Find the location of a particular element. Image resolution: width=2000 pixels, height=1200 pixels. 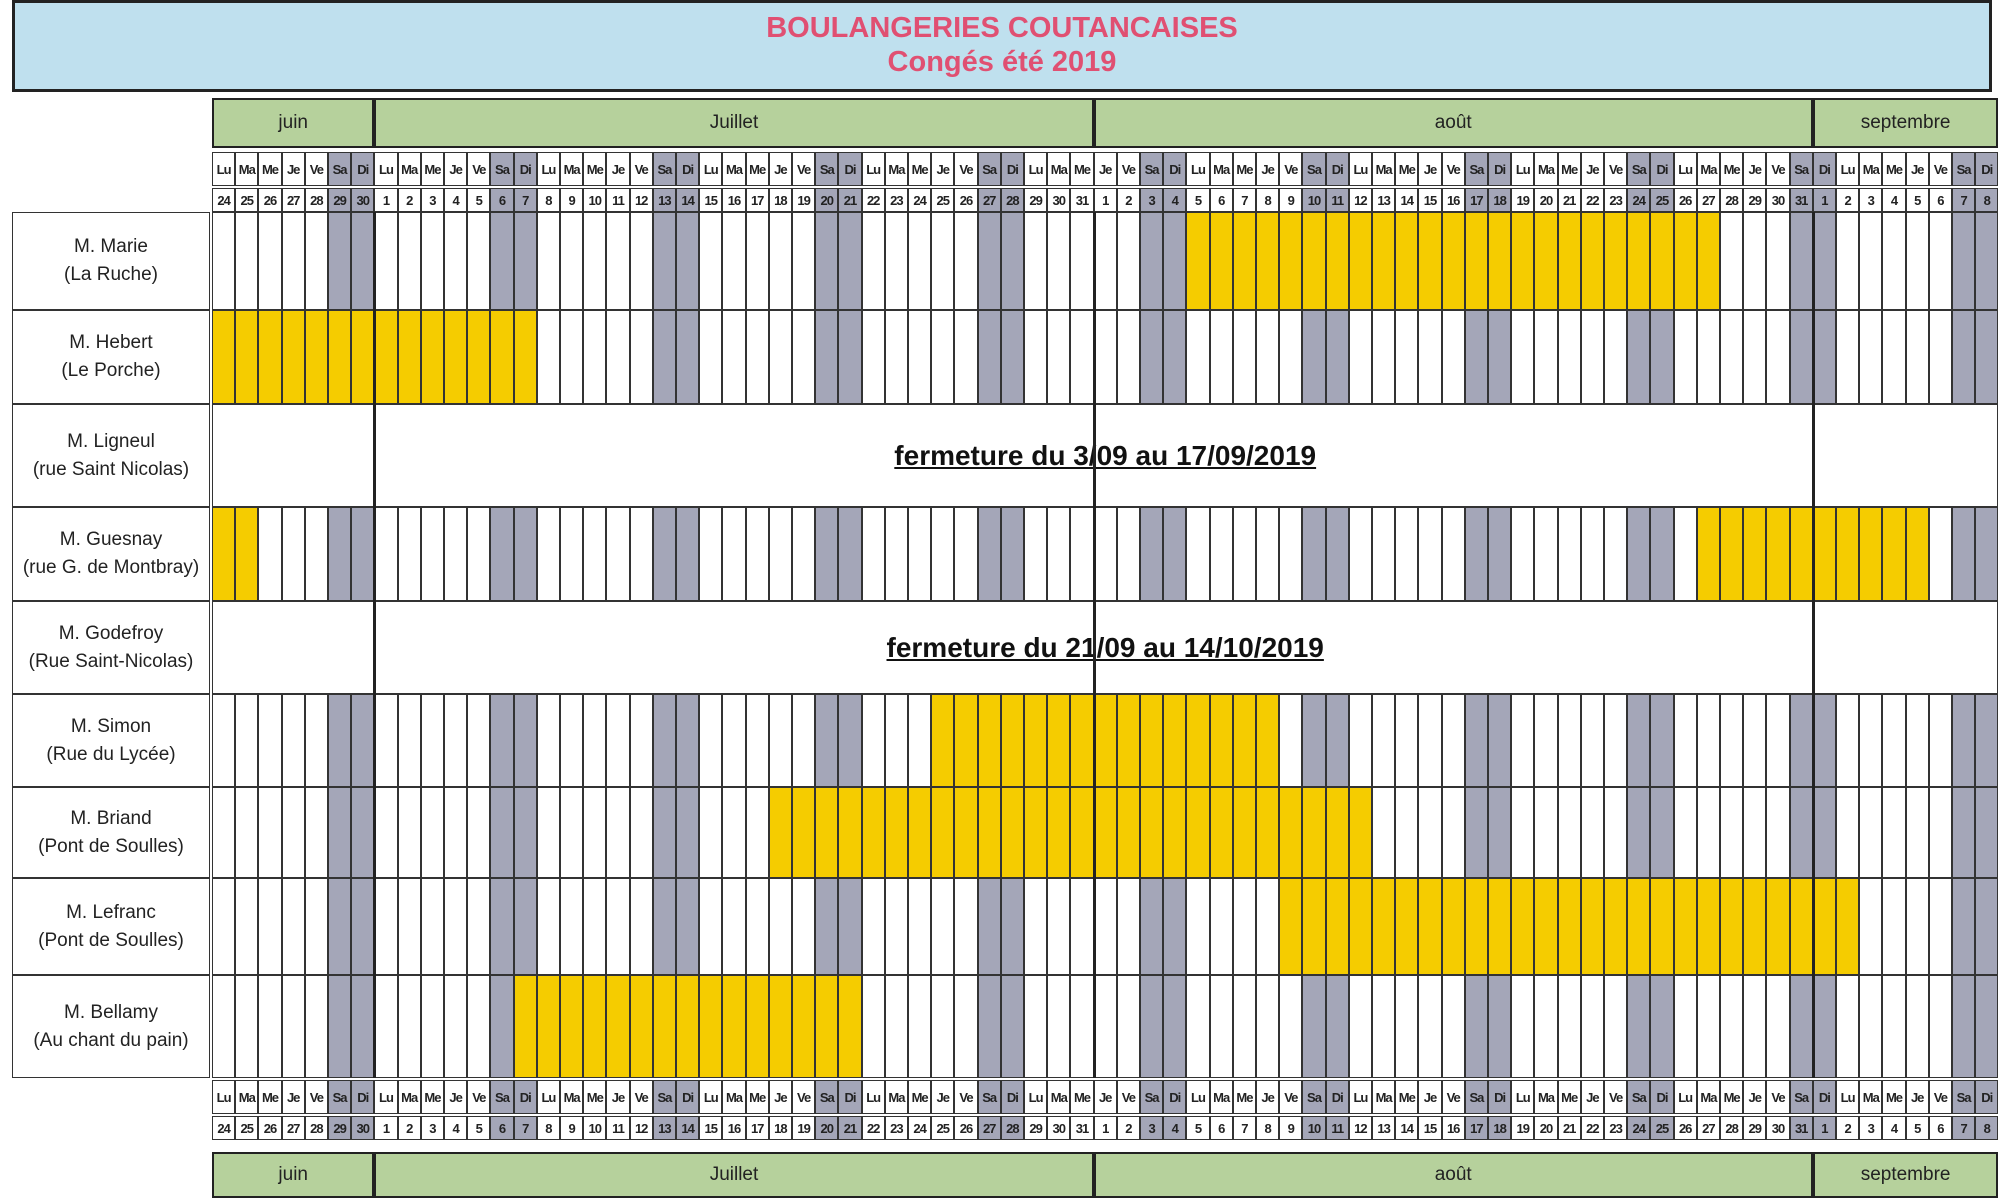

page-title: BOULANGERIES COUTANCAISES is located at coordinates (1002, 28).